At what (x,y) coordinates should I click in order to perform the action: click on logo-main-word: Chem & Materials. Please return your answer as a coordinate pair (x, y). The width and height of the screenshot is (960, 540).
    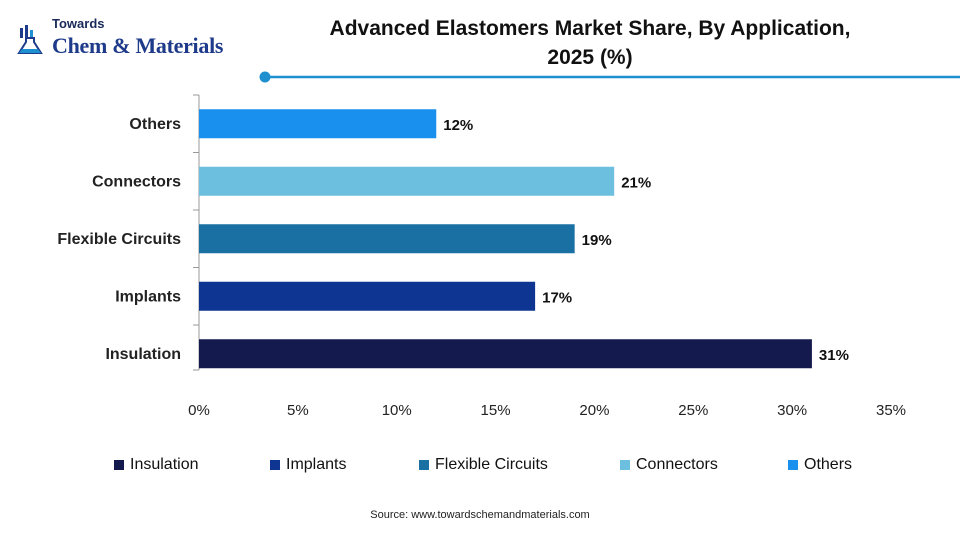
    Looking at the image, I should click on (138, 45).